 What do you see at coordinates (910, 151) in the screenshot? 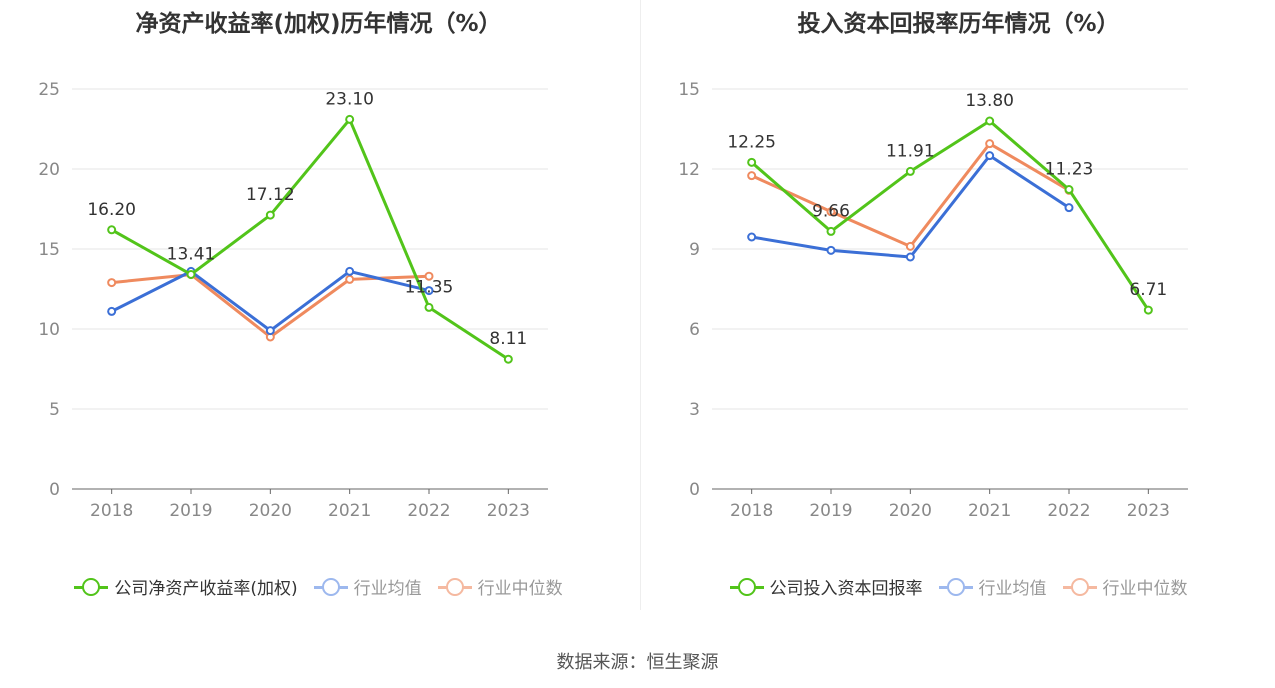
I see `data-label: 11.91` at bounding box center [910, 151].